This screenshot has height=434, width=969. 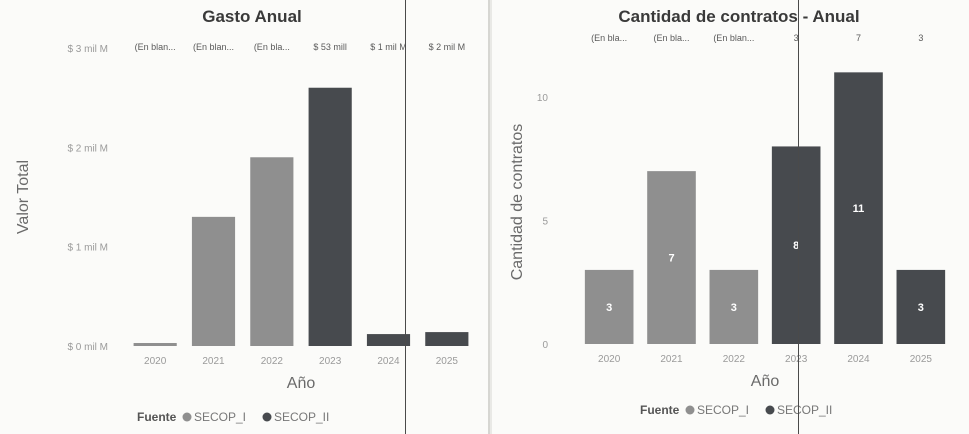 I want to click on y-tick-label: 0, so click(x=545, y=345).